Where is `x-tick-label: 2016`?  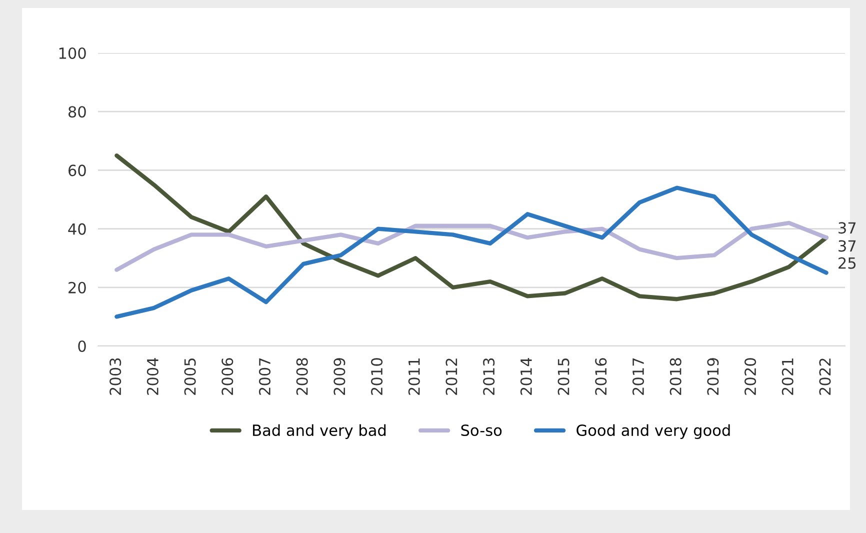 x-tick-label: 2016 is located at coordinates (601, 376).